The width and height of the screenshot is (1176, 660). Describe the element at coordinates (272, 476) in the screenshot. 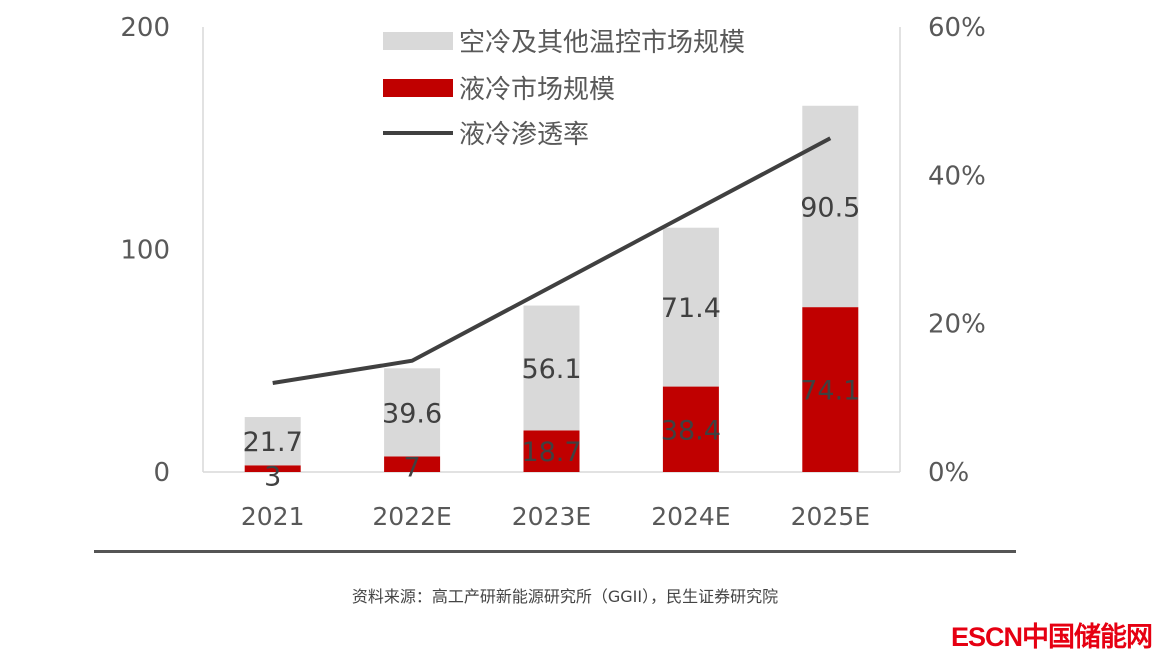

I see `data-label-liquid: 3` at that location.